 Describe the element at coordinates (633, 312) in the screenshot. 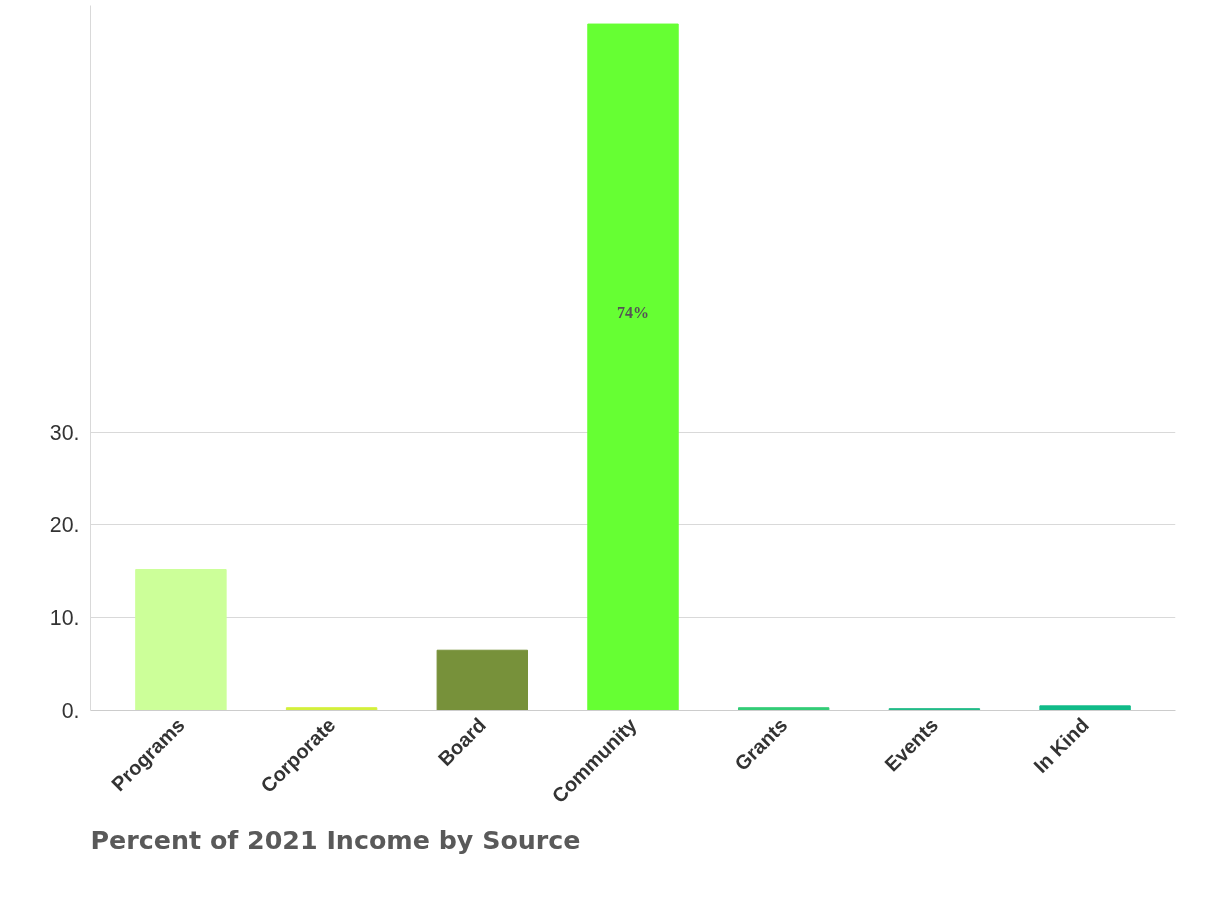

I see `data-label: 74%` at that location.